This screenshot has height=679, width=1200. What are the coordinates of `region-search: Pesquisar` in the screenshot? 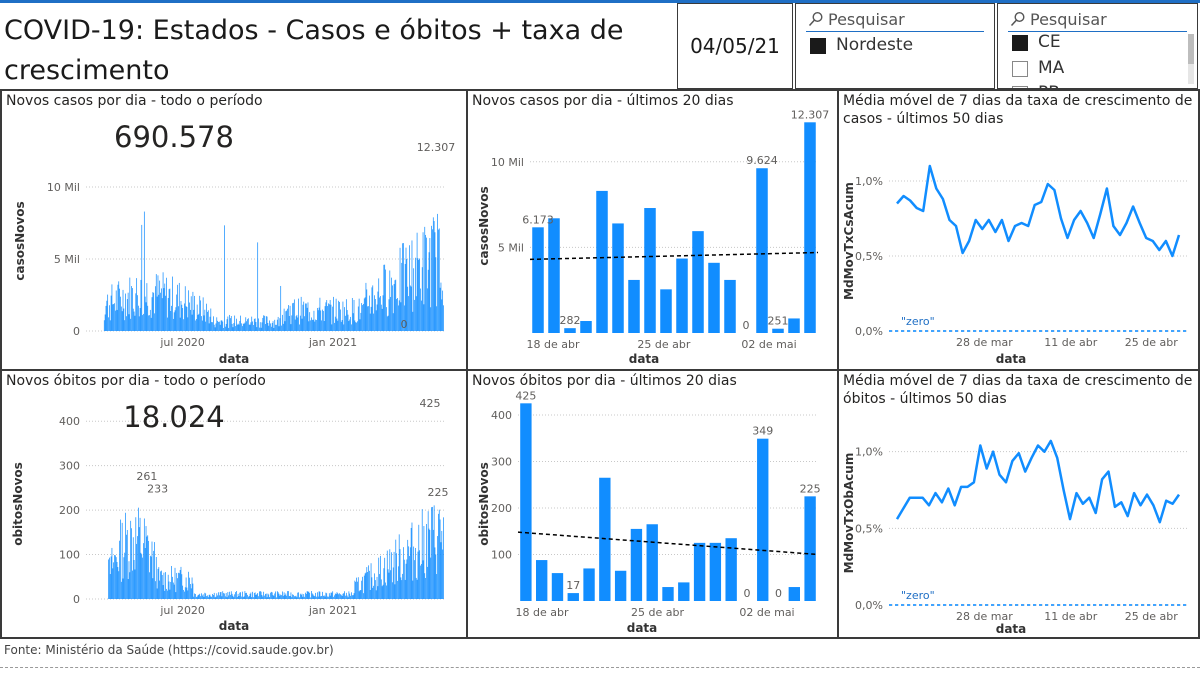 It's located at (895, 20).